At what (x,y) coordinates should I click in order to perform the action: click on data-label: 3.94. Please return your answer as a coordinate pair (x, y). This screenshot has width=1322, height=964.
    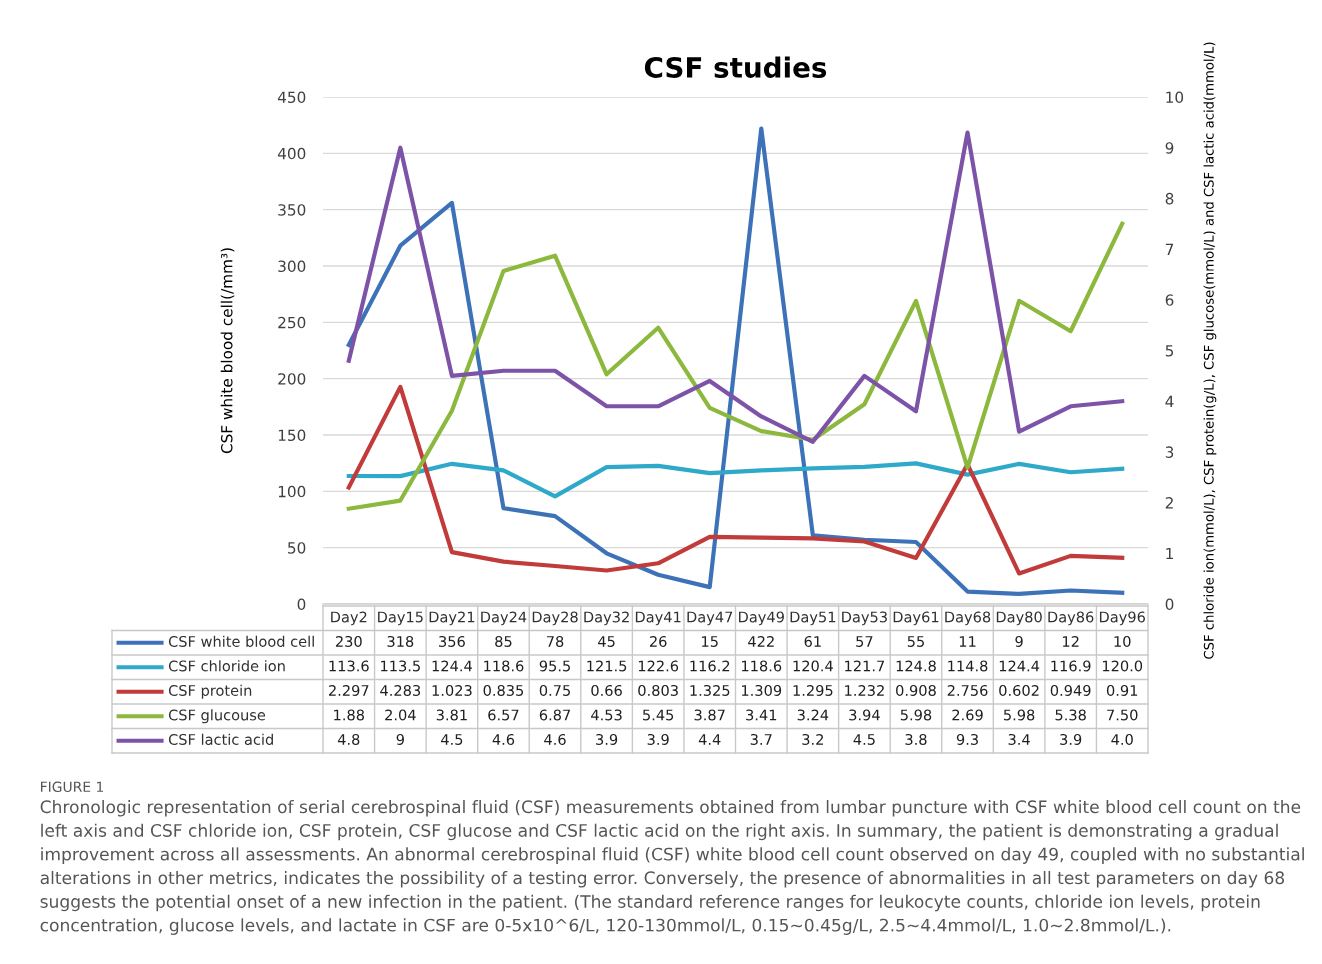
    Looking at the image, I should click on (864, 715).